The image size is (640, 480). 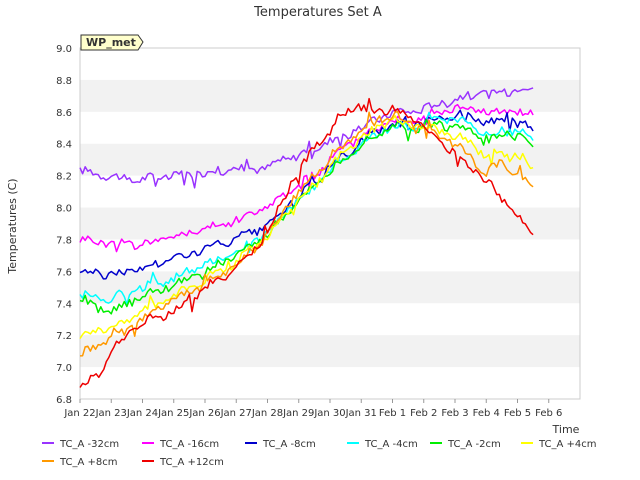 What do you see at coordinates (64, 304) in the screenshot?
I see `y-tick-label: 7.4` at bounding box center [64, 304].